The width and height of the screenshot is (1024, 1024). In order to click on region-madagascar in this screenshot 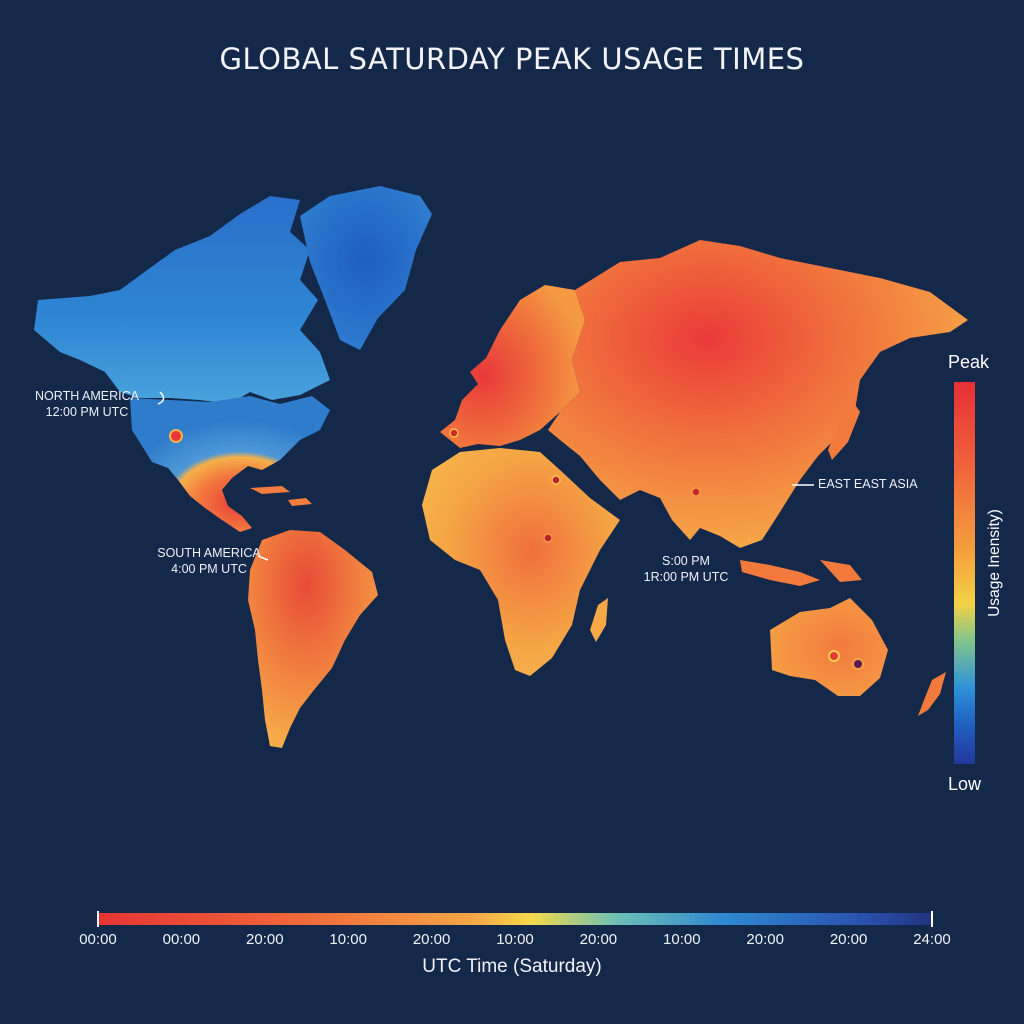, I will do `click(599, 620)`.